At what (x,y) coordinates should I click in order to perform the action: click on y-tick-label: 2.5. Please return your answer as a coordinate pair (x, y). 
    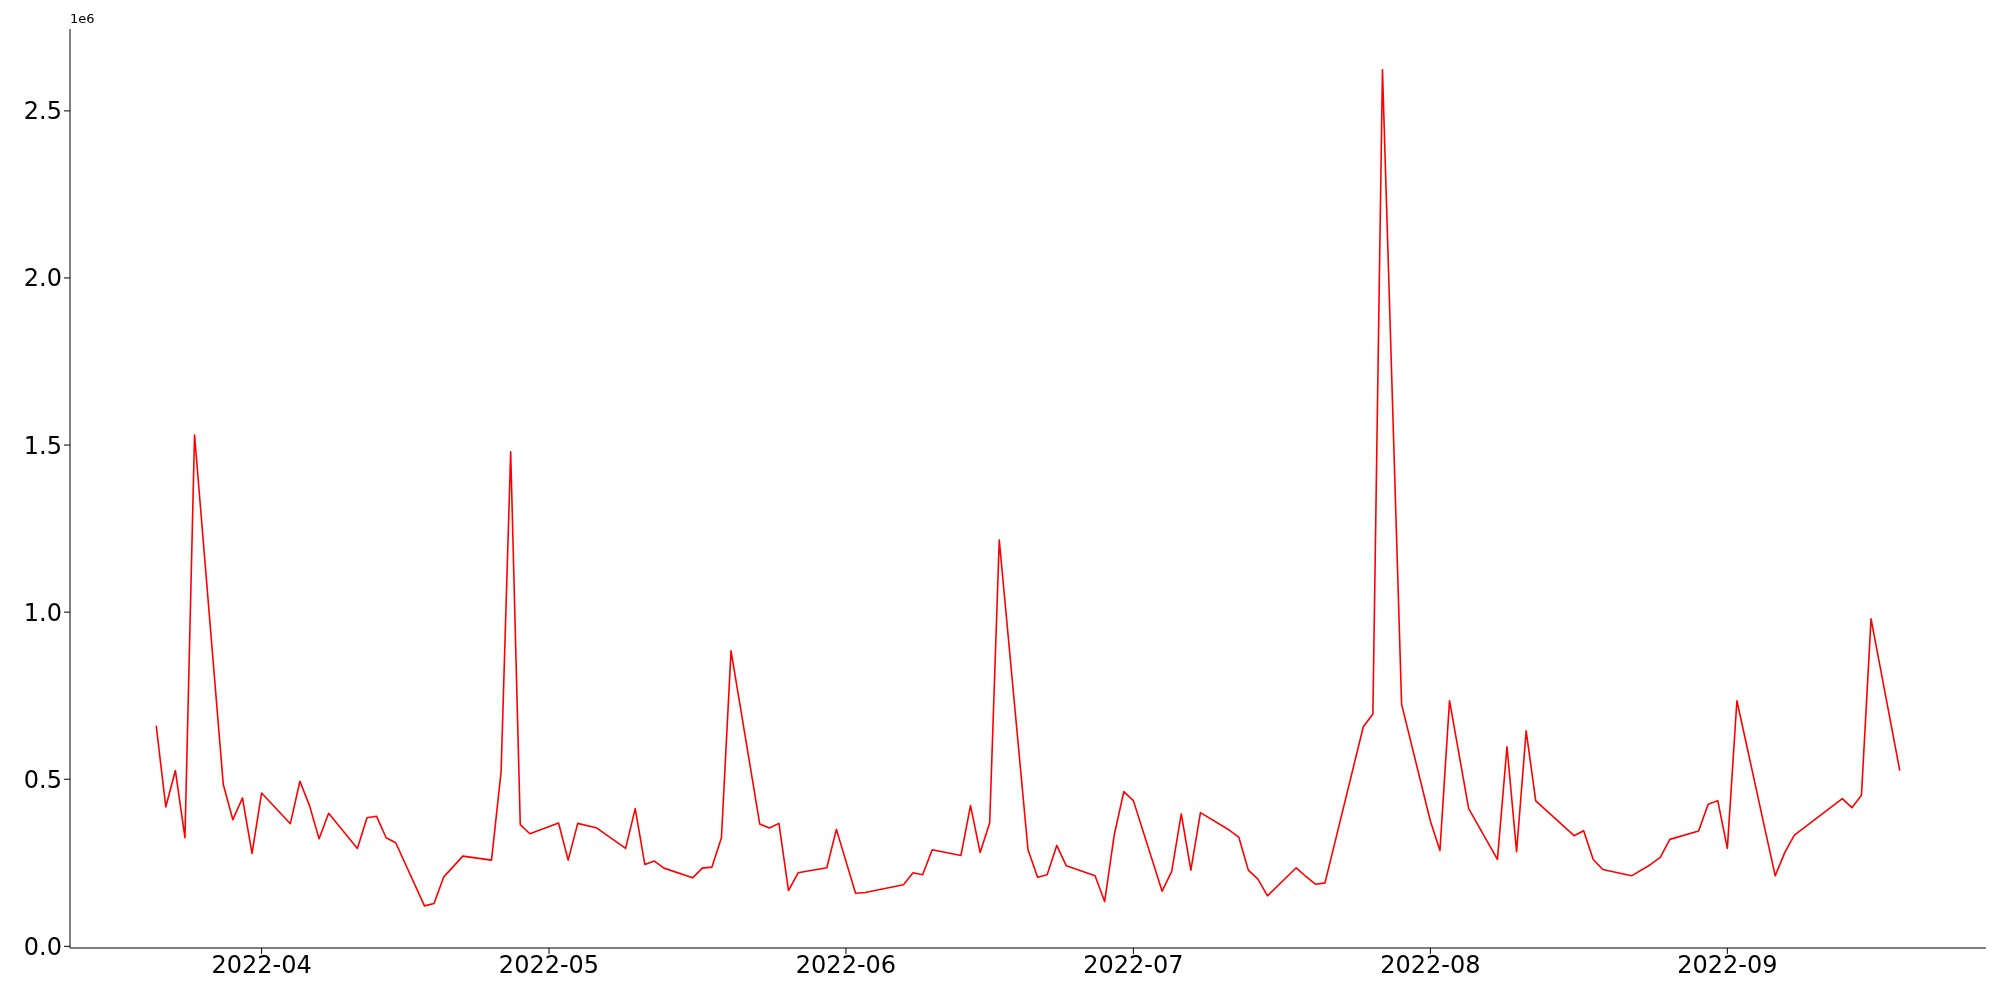
    Looking at the image, I should click on (42, 111).